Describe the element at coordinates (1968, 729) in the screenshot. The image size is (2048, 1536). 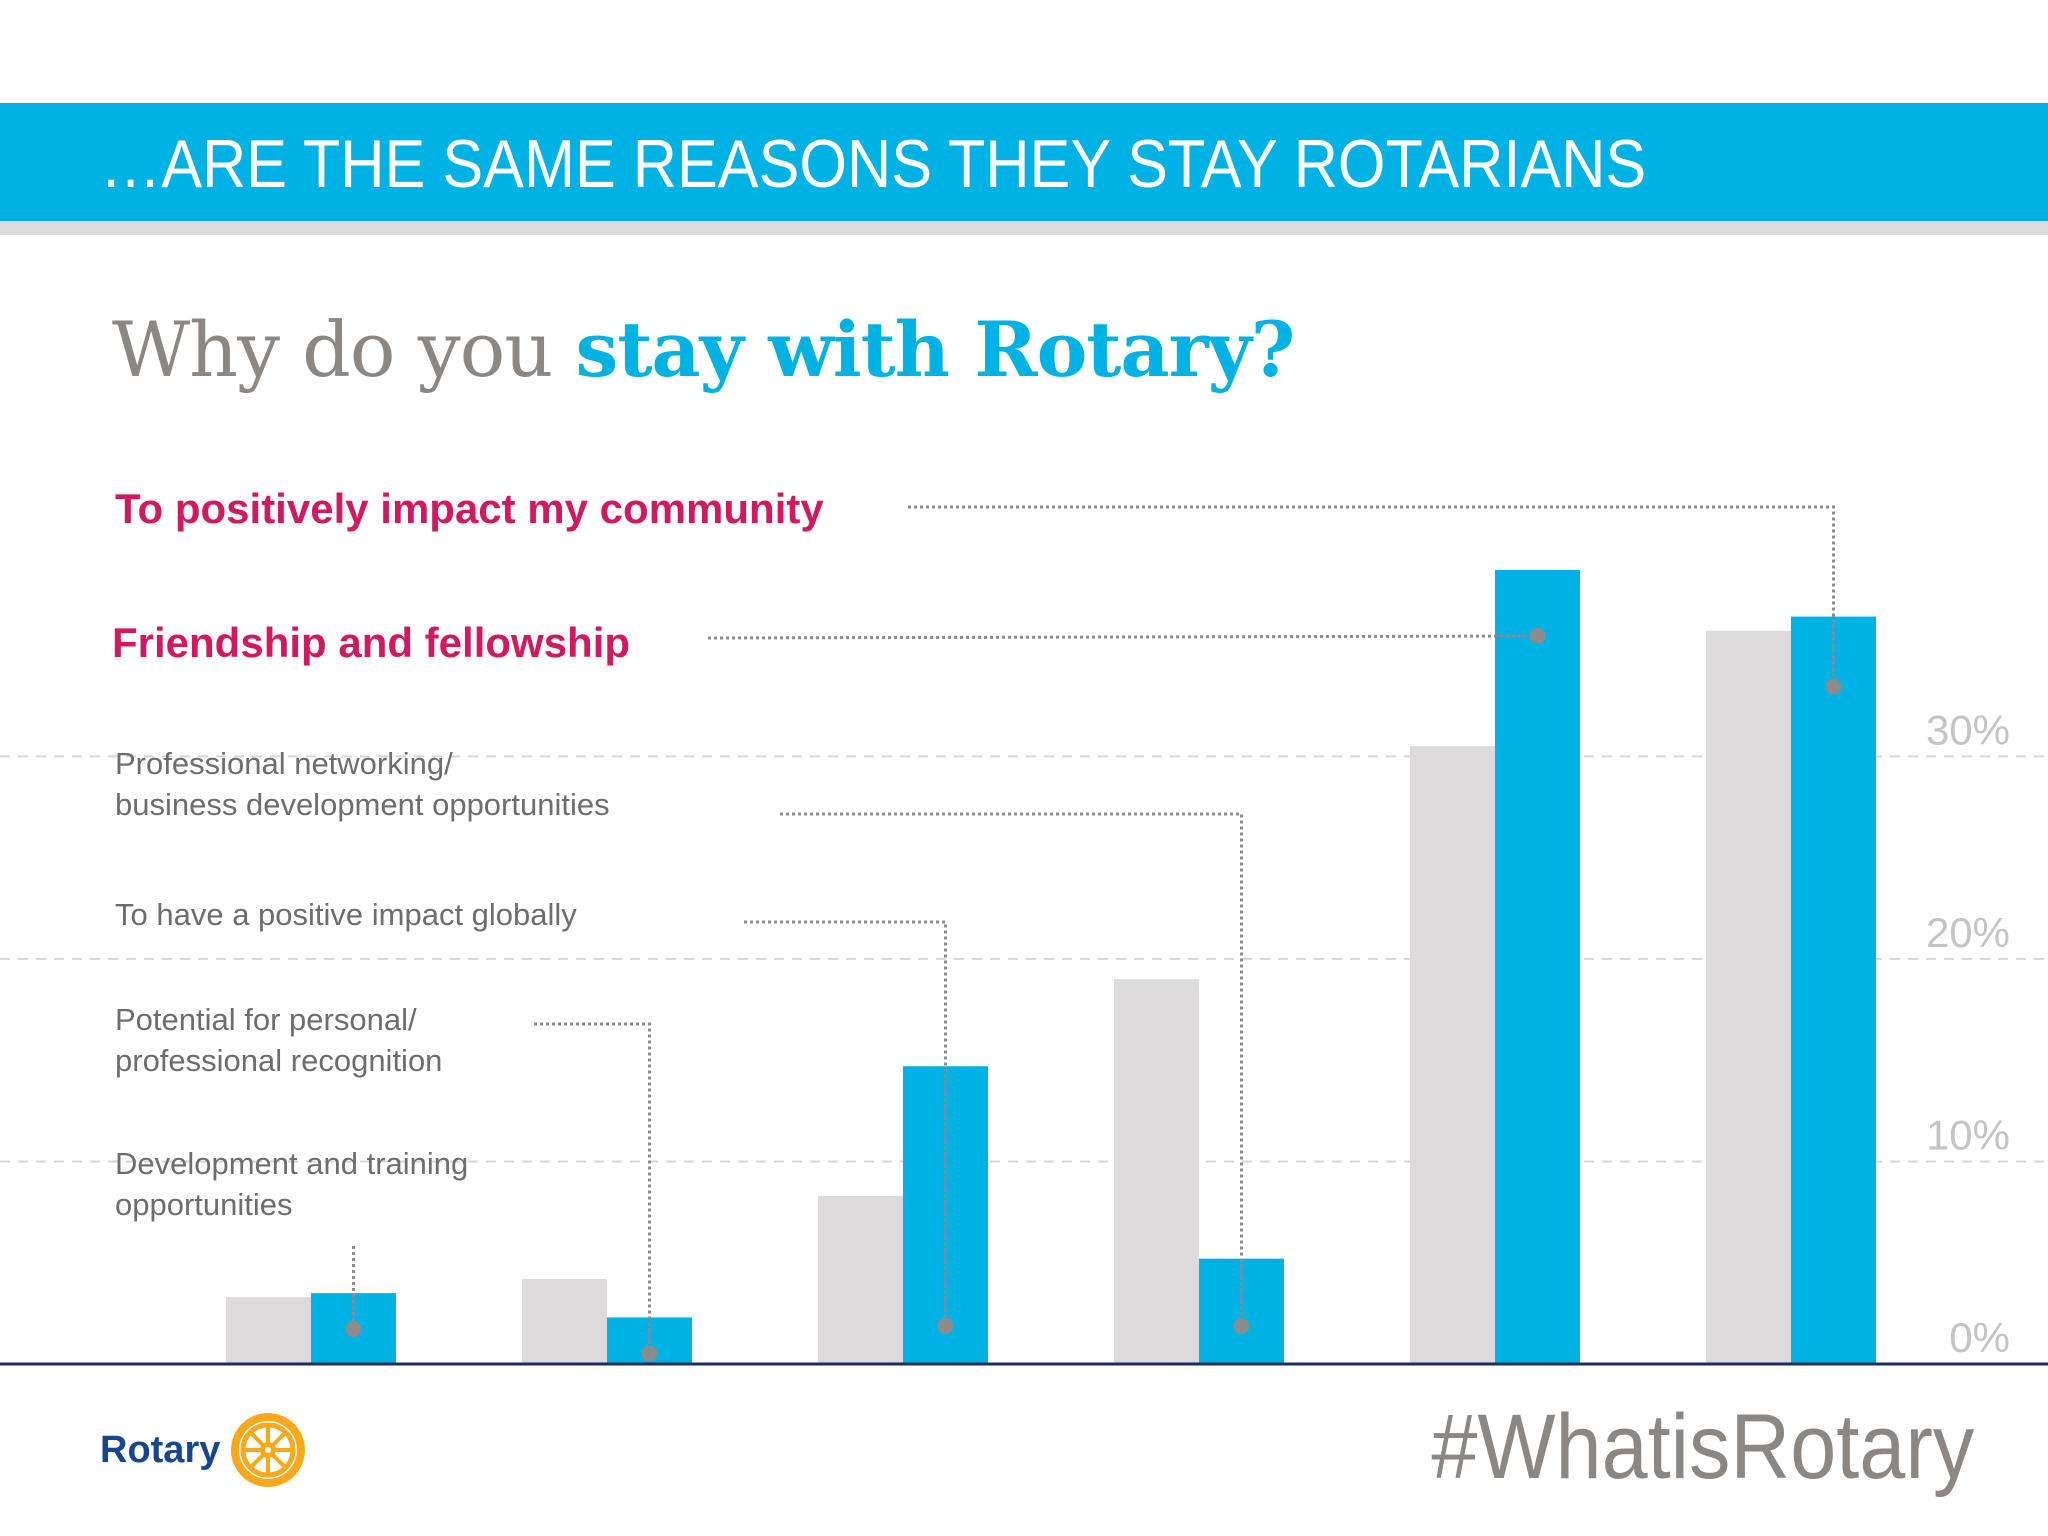
I see `y-tick-label: 30%` at that location.